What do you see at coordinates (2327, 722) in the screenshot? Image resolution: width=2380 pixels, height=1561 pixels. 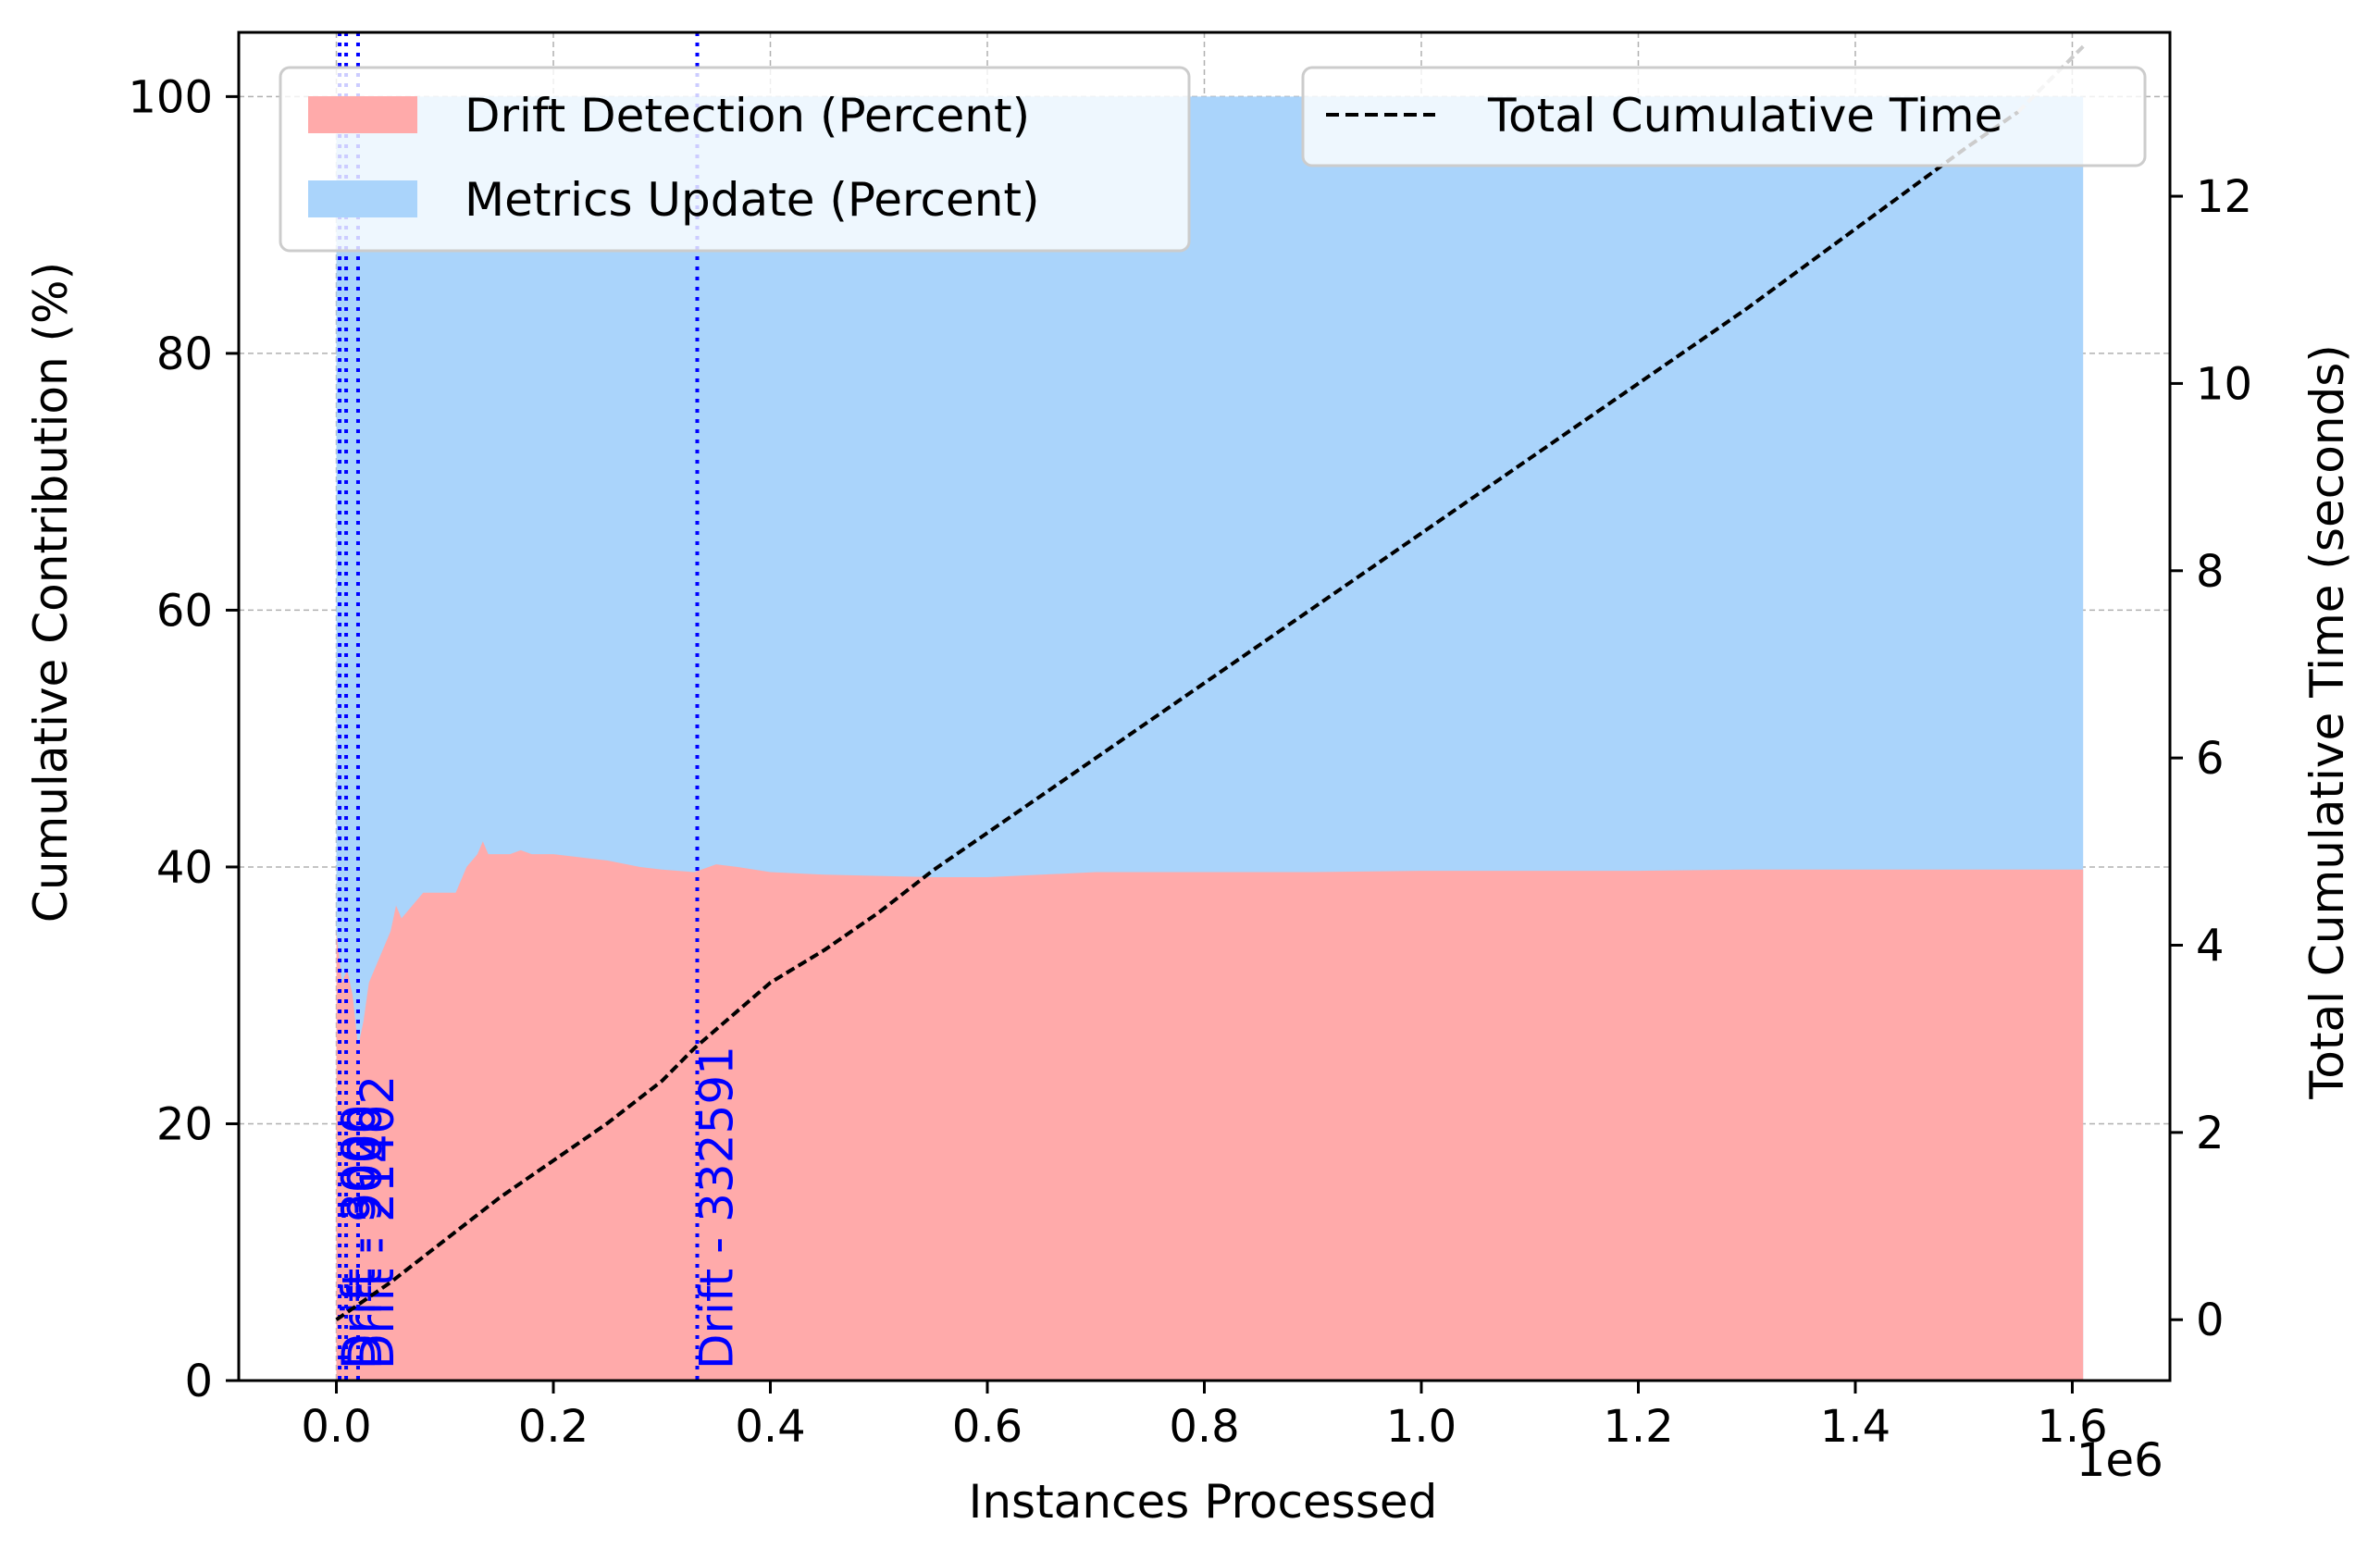 I see `y-right-axis-label: Total Cumulative Time (seconds)` at bounding box center [2327, 722].